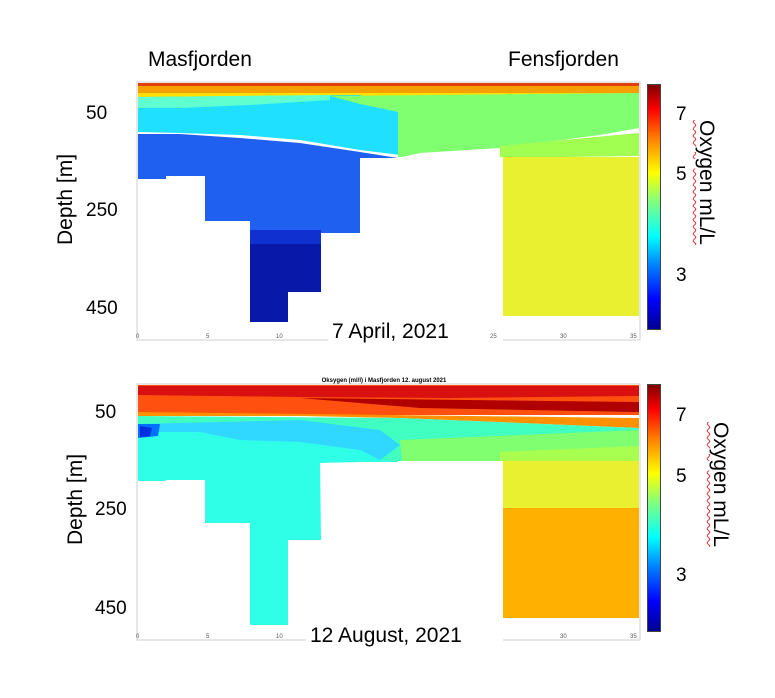 This screenshot has width=775, height=698. What do you see at coordinates (681, 174) in the screenshot?
I see `cbar-tick-5-a: 5` at bounding box center [681, 174].